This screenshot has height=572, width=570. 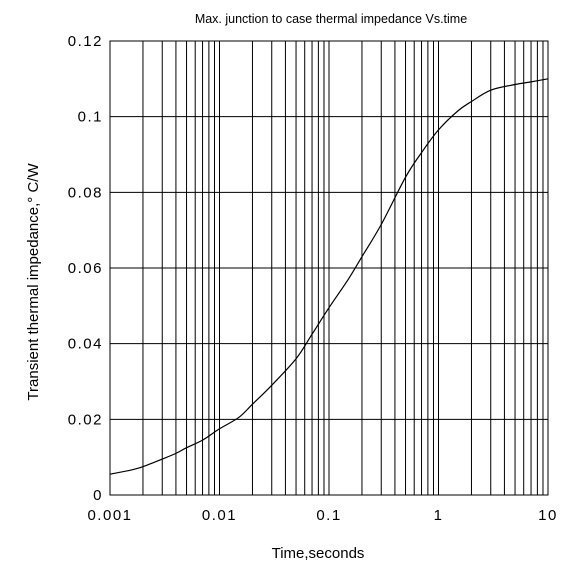 What do you see at coordinates (33, 282) in the screenshot?
I see `y-axis-label: Transient thermal impedance,° C/W` at bounding box center [33, 282].